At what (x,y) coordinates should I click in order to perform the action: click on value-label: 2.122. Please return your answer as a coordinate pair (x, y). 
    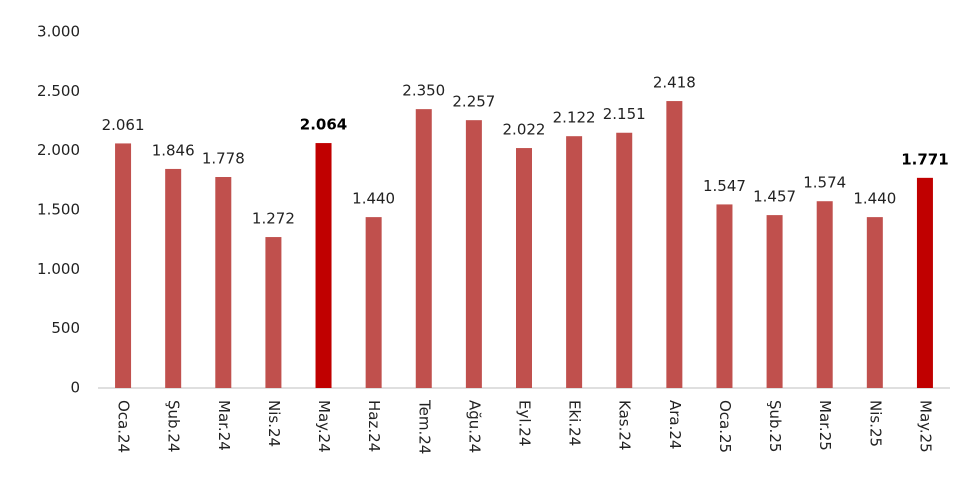
    Looking at the image, I should click on (574, 118).